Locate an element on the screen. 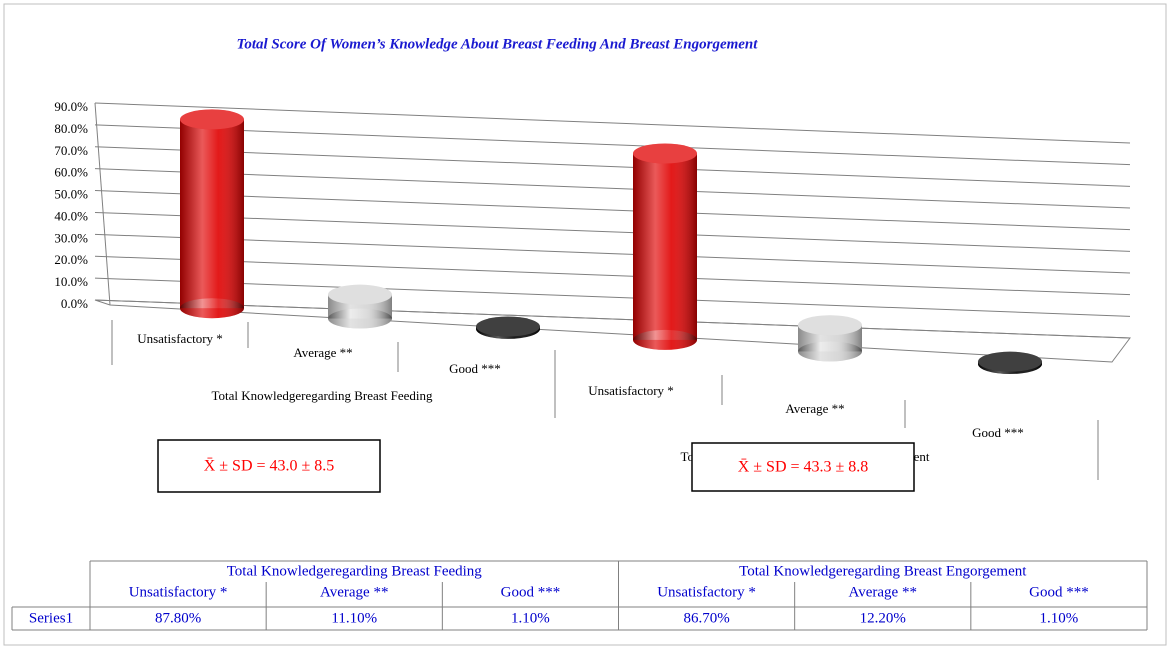  y-tick-label: 50.0% is located at coordinates (71, 194).